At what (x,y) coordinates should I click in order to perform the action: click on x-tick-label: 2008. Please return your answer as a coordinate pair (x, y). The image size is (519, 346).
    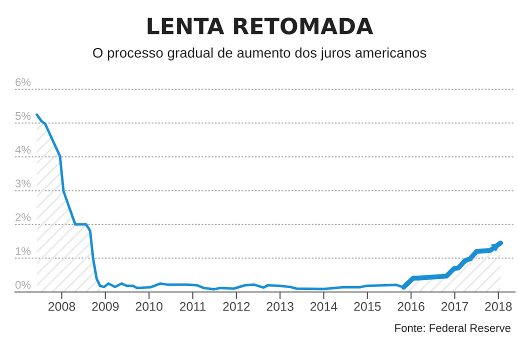
    Looking at the image, I should click on (62, 306).